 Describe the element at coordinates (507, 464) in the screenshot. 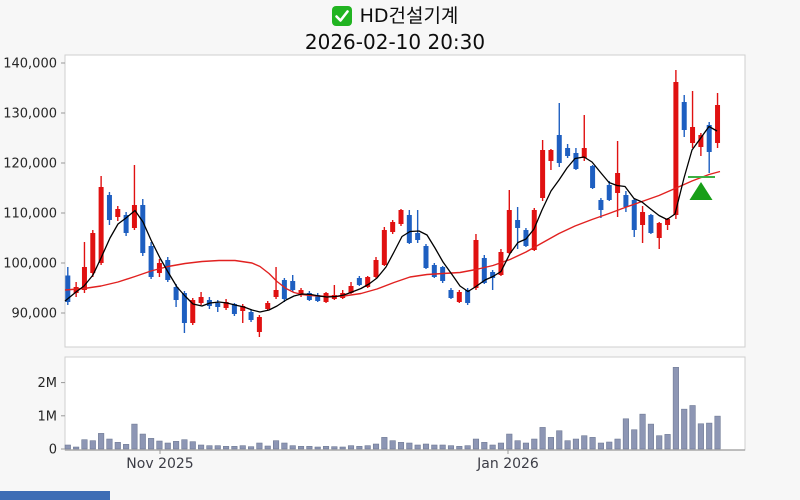

I see `svg-text: Jan 2026` at that location.